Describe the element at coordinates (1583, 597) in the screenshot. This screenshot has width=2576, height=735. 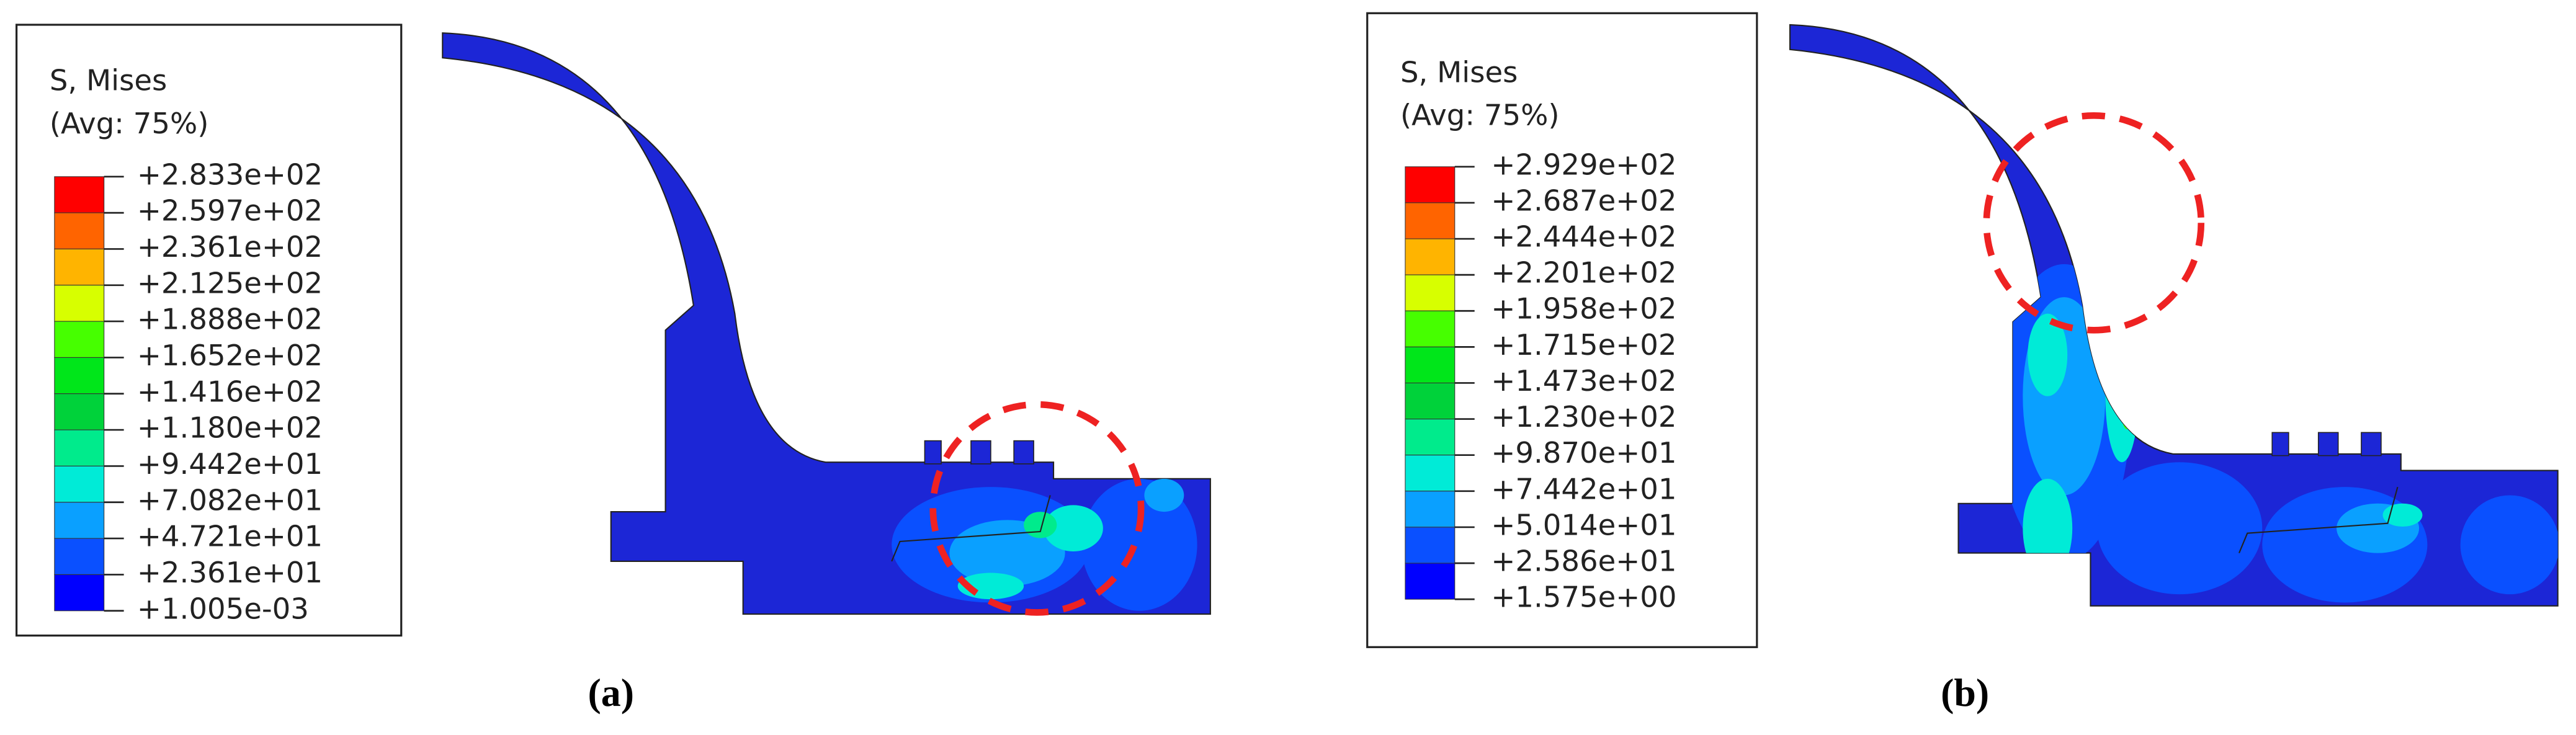
I see `legend-label: +1.575e+00` at that location.